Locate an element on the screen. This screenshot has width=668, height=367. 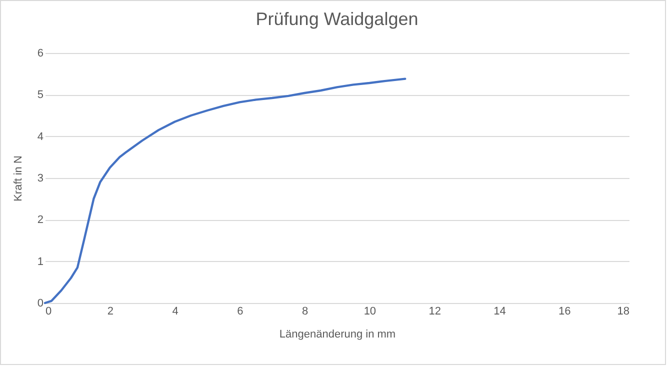
y-tick-label: 3 is located at coordinates (40, 178).